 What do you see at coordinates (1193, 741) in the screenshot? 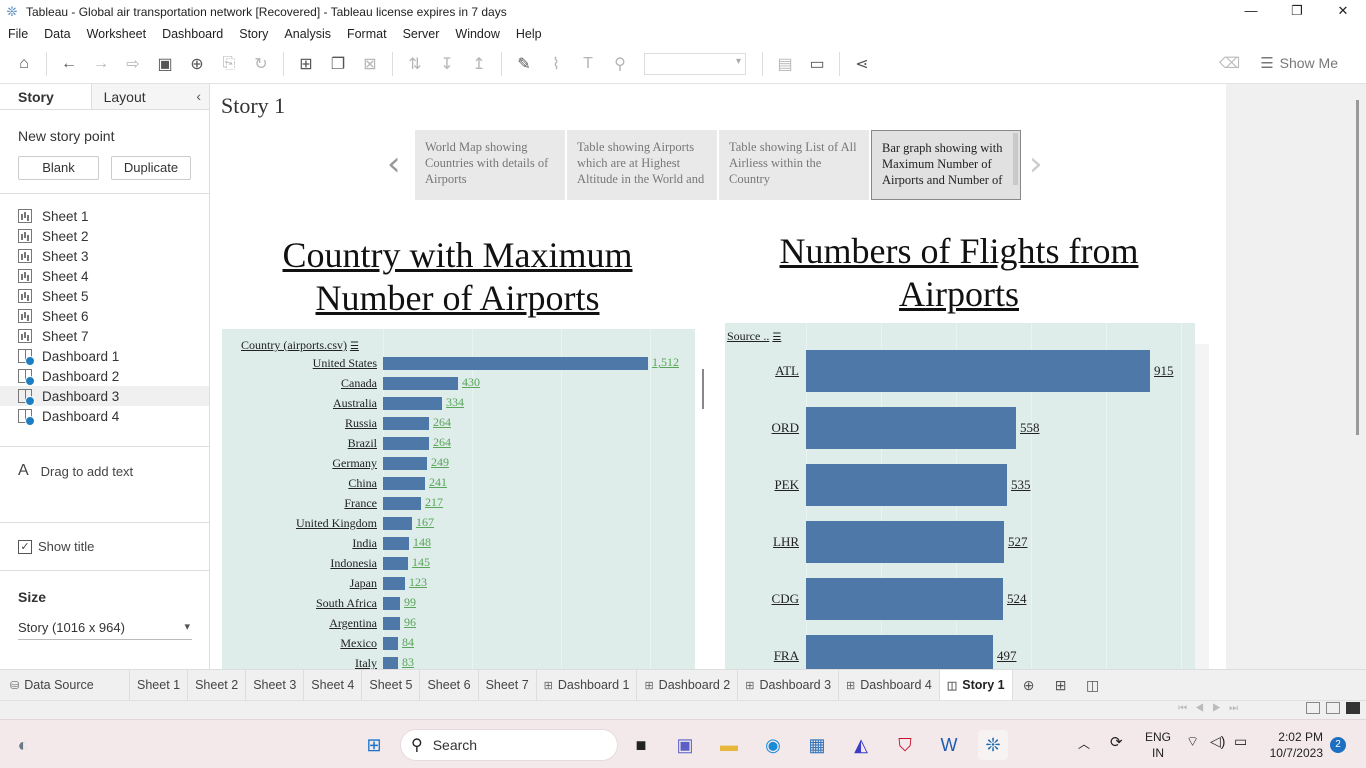
I see `wifi-icon: ⌔` at bounding box center [1193, 741].